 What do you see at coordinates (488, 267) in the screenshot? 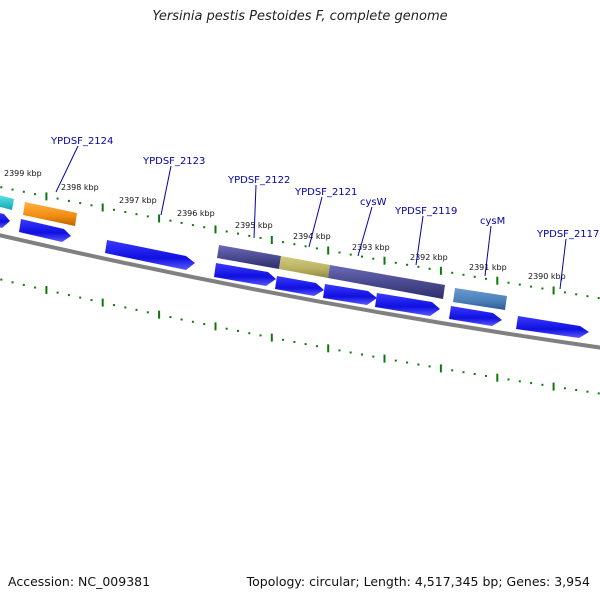
I see `kbp-label: 2391 kbp` at bounding box center [488, 267].